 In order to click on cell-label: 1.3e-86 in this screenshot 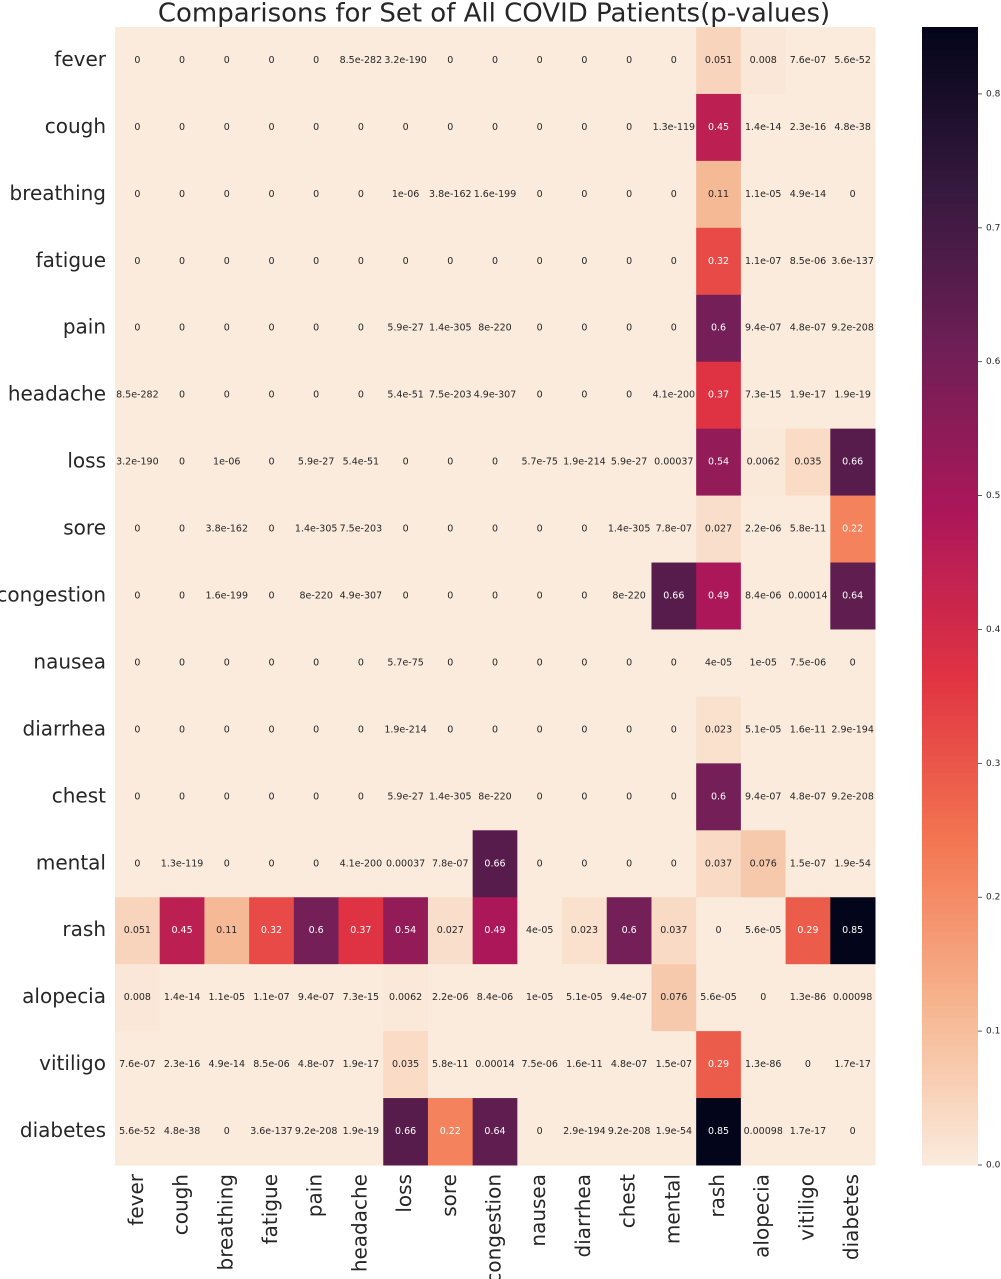, I will do `click(763, 1064)`.